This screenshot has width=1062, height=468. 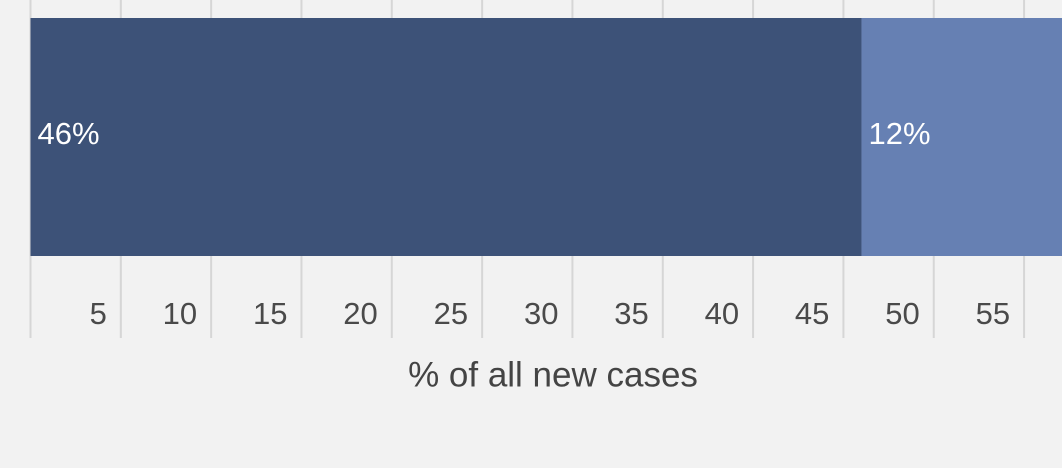 I want to click on x-tick-label: 35, so click(x=631, y=313).